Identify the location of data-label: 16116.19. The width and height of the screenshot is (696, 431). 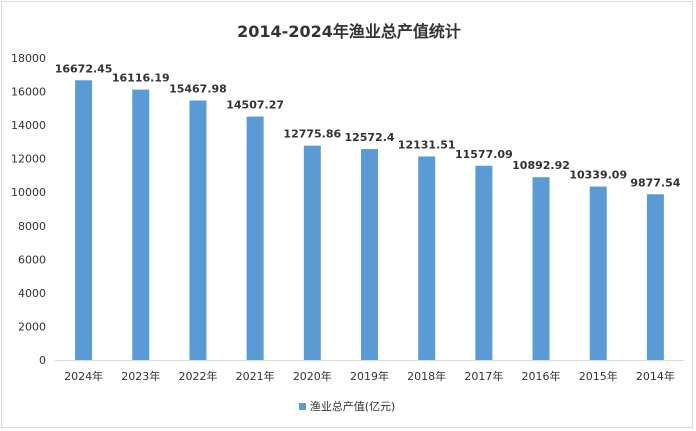
(141, 78).